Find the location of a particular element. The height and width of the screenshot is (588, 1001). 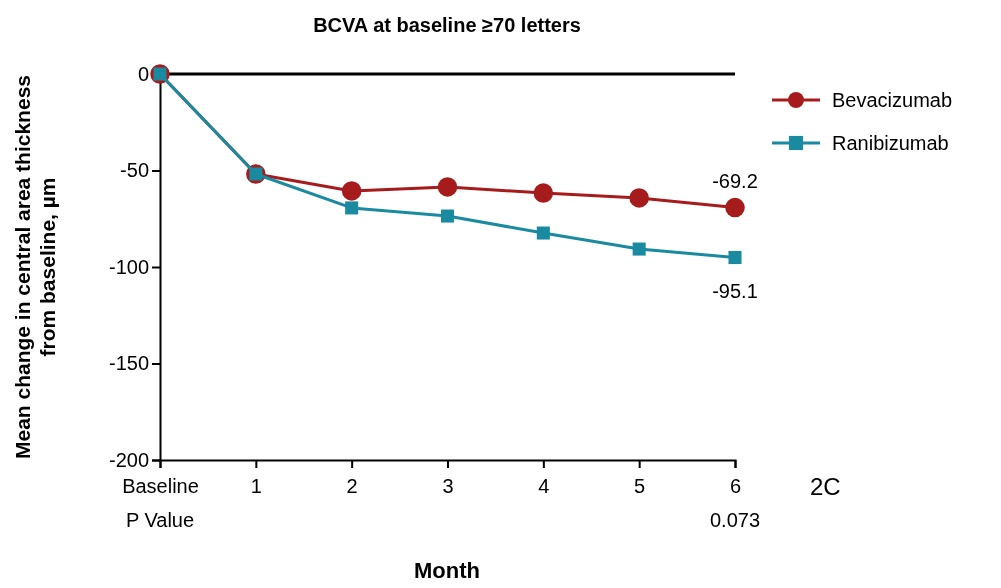

data-label: -69.2 is located at coordinates (735, 180).